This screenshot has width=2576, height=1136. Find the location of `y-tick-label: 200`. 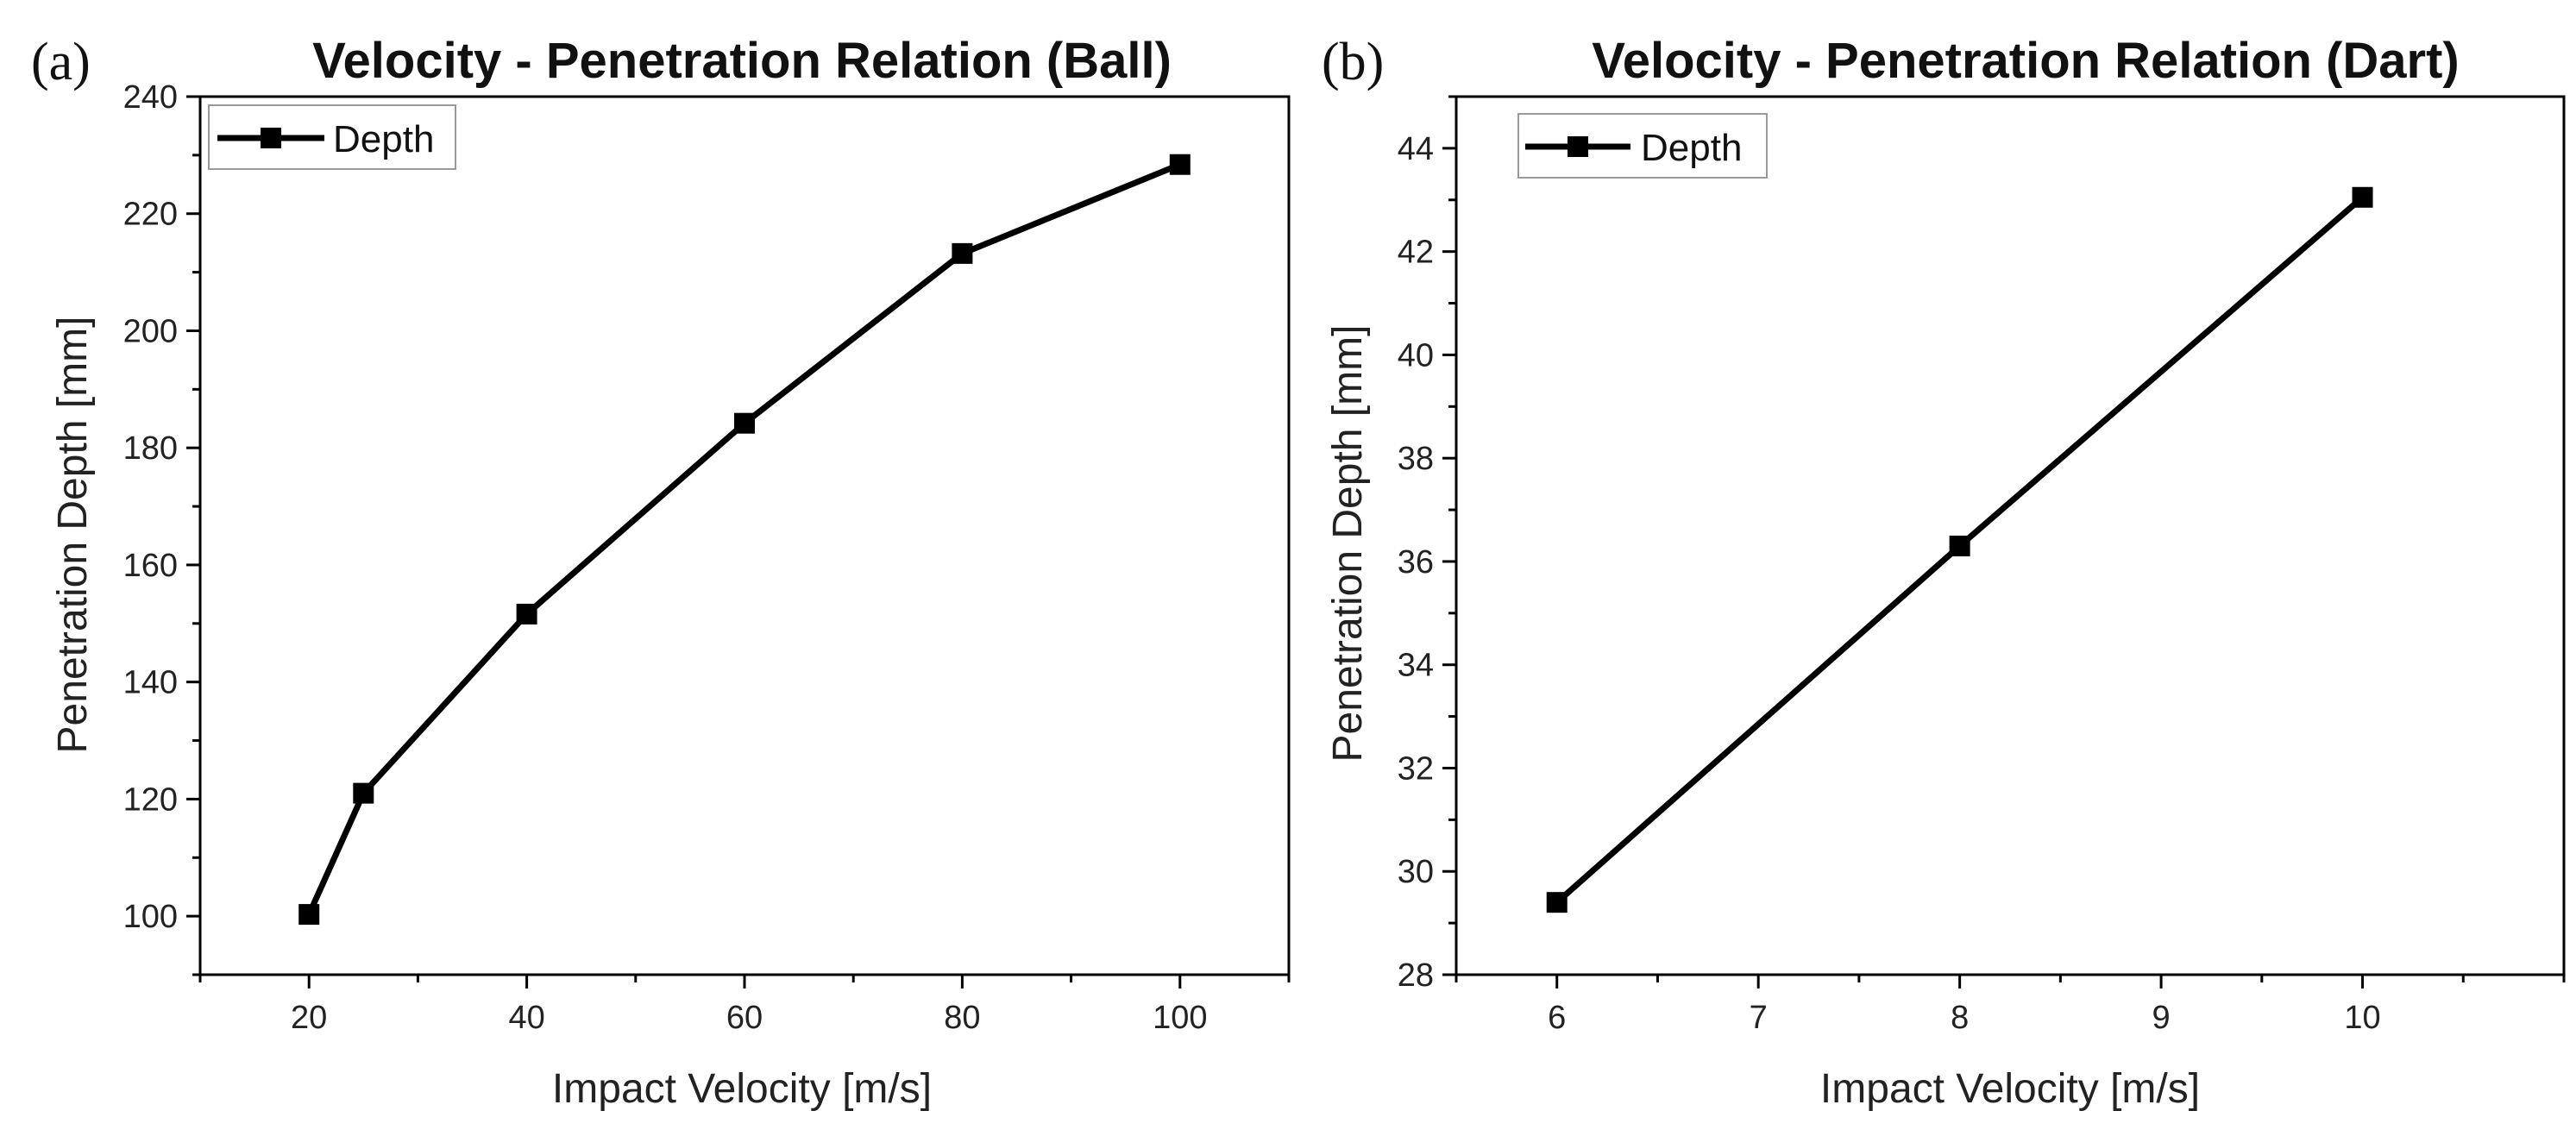

y-tick-label: 200 is located at coordinates (150, 331).